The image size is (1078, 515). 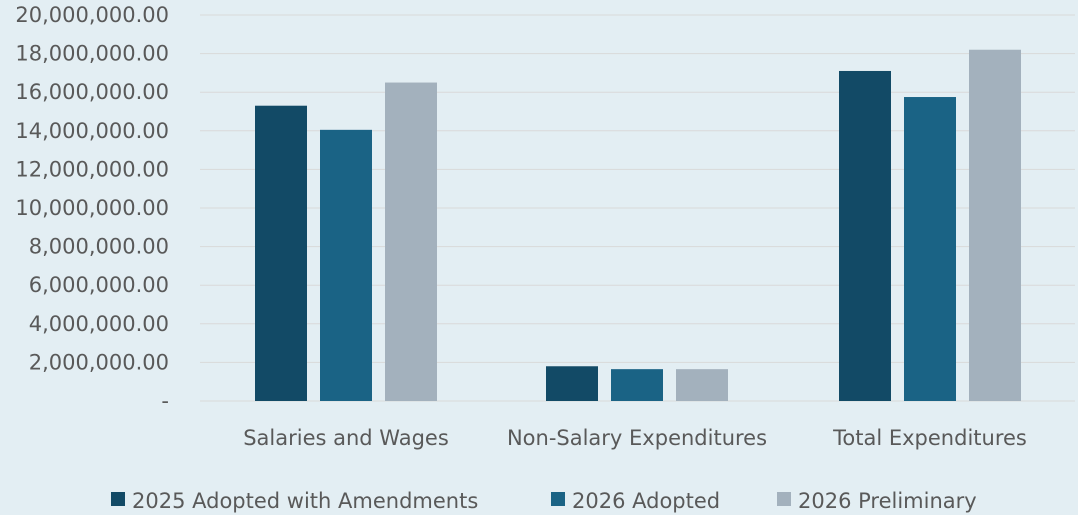 I want to click on category-label: Non-Salary Expenditures, so click(x=637, y=438).